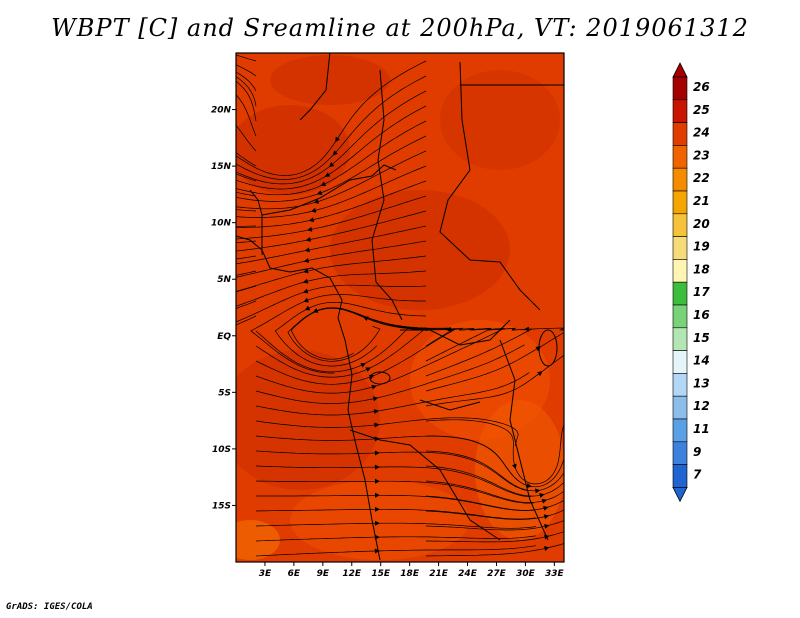 This screenshot has width=800, height=618. Describe the element at coordinates (701, 224) in the screenshot. I see `colorbar-label: 20` at that location.